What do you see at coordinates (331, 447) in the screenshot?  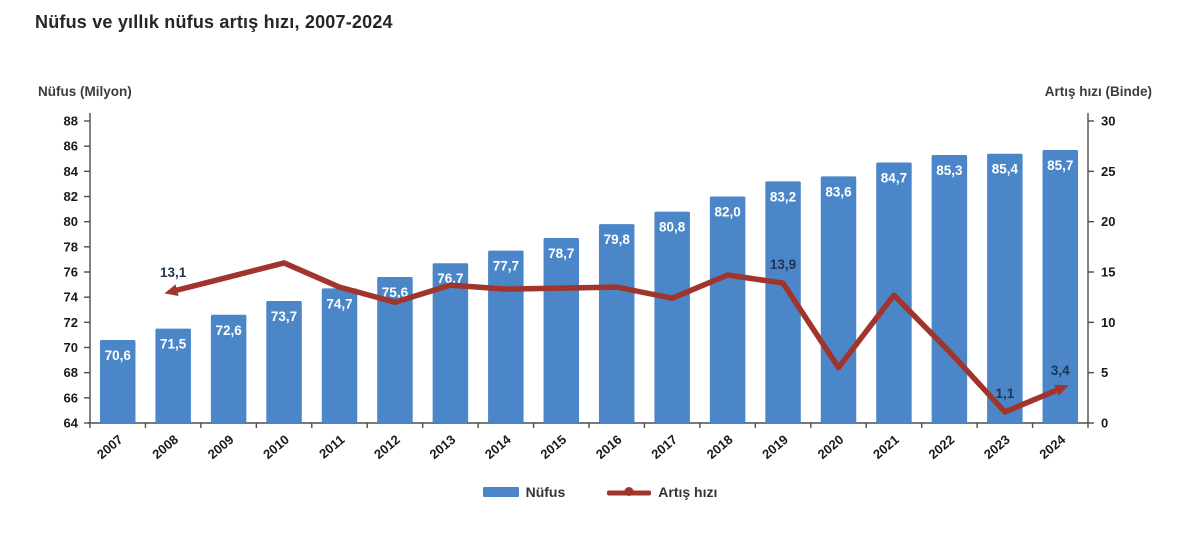 I see `x-axis-label-2011: 2011` at bounding box center [331, 447].